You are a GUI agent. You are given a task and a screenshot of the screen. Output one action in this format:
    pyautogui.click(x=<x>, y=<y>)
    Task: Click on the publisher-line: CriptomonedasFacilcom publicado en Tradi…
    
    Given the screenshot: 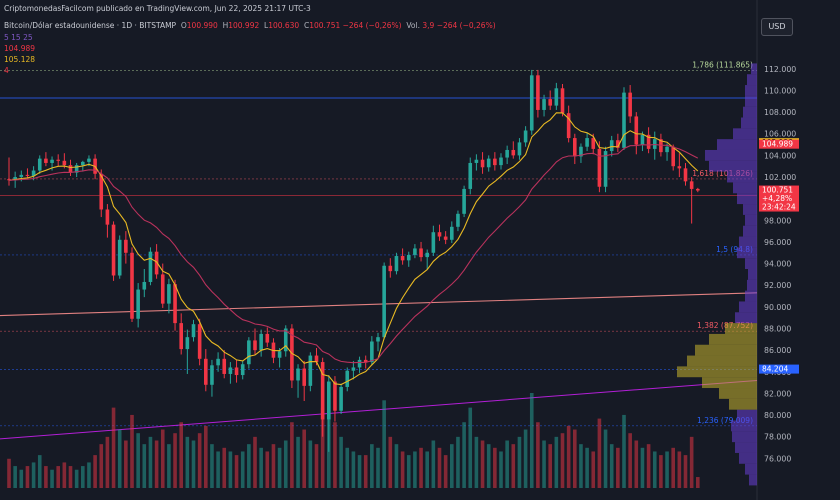 What is the action you would take?
    pyautogui.click(x=157, y=8)
    